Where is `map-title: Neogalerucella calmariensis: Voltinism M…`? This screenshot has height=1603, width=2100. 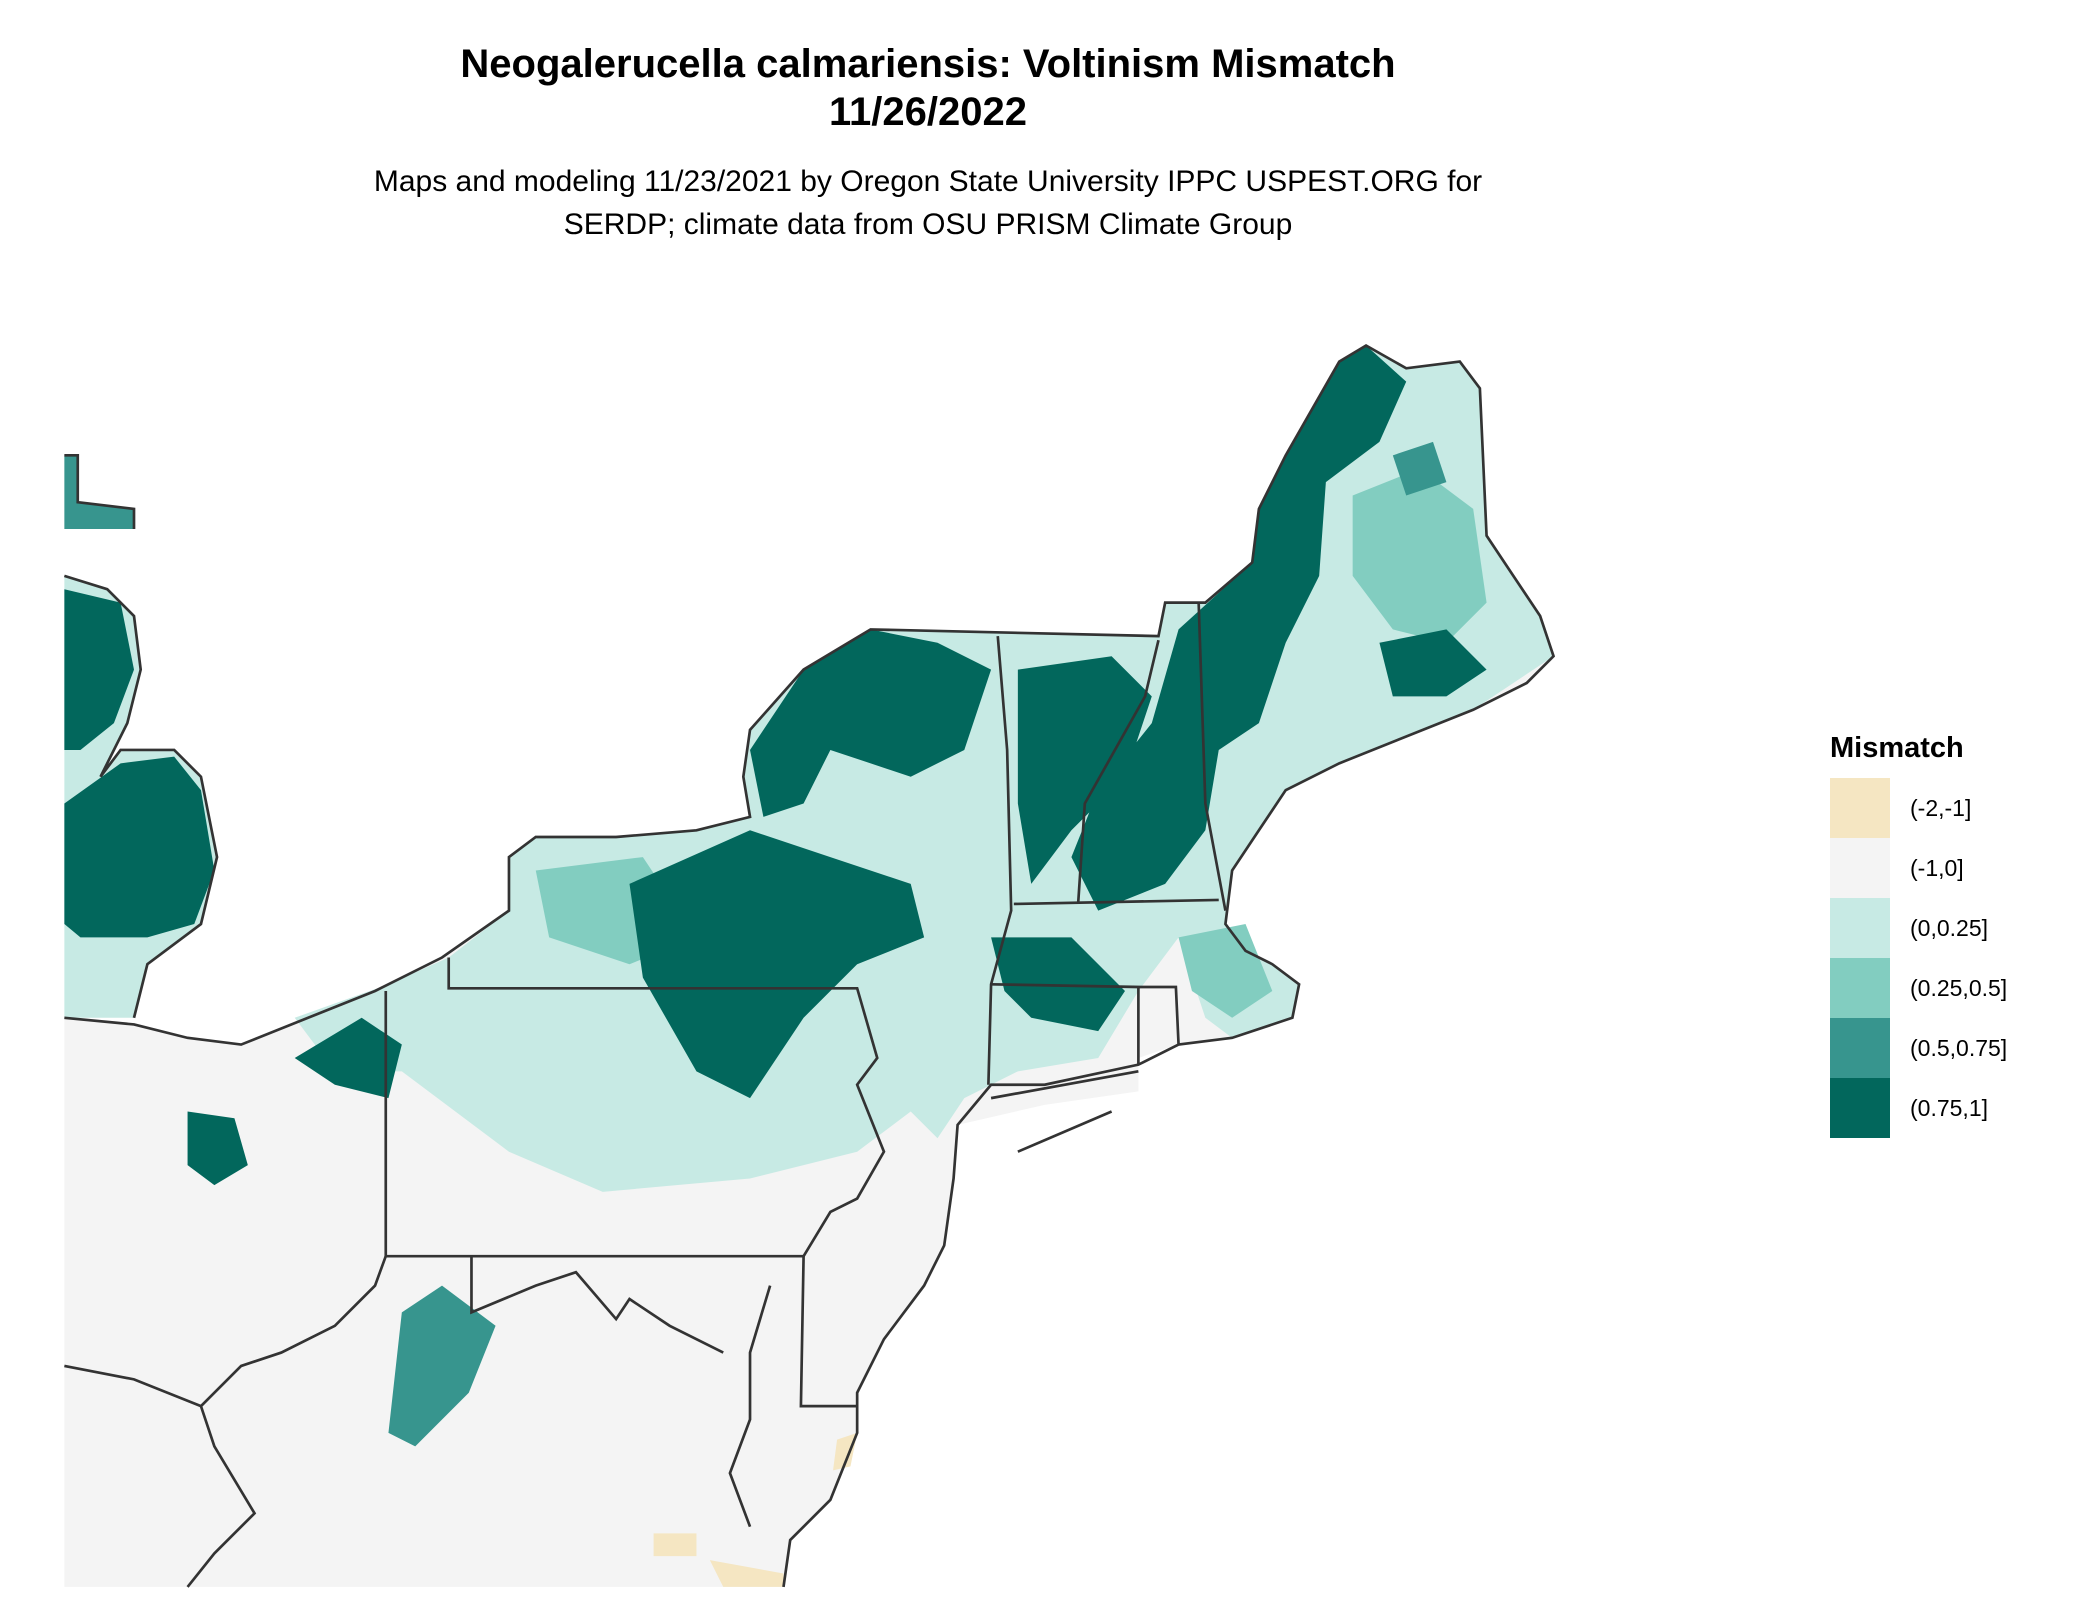 map-title: Neogalerucella calmariensis: Voltinism M… is located at coordinates (928, 64).